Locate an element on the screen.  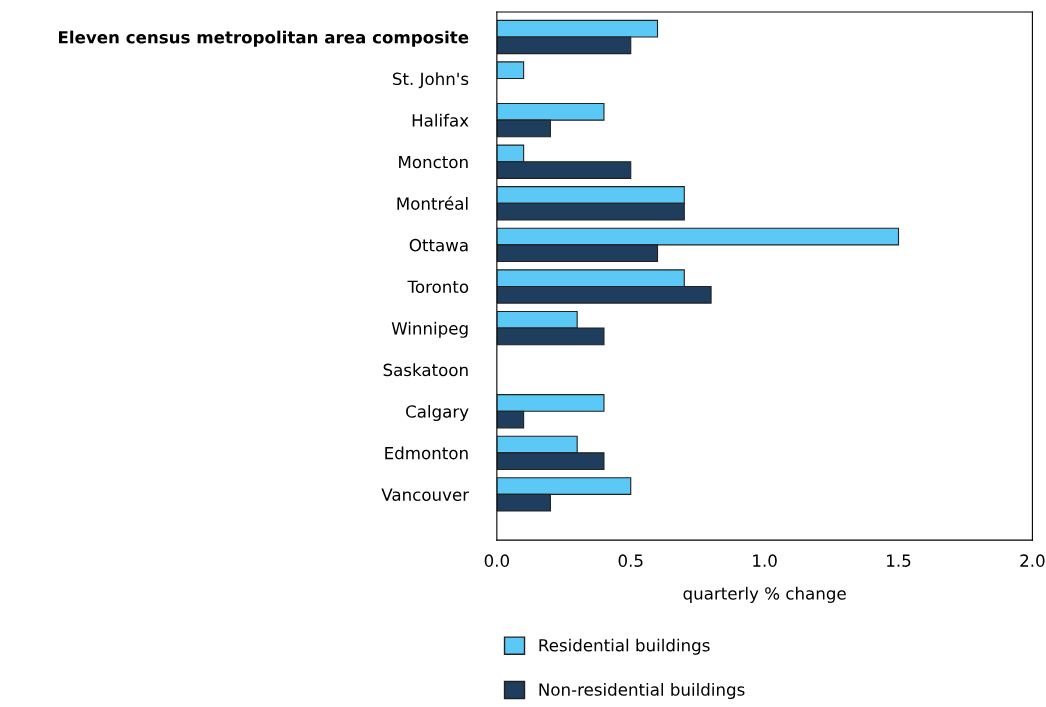
y-tick-label: Calgary is located at coordinates (437, 413).